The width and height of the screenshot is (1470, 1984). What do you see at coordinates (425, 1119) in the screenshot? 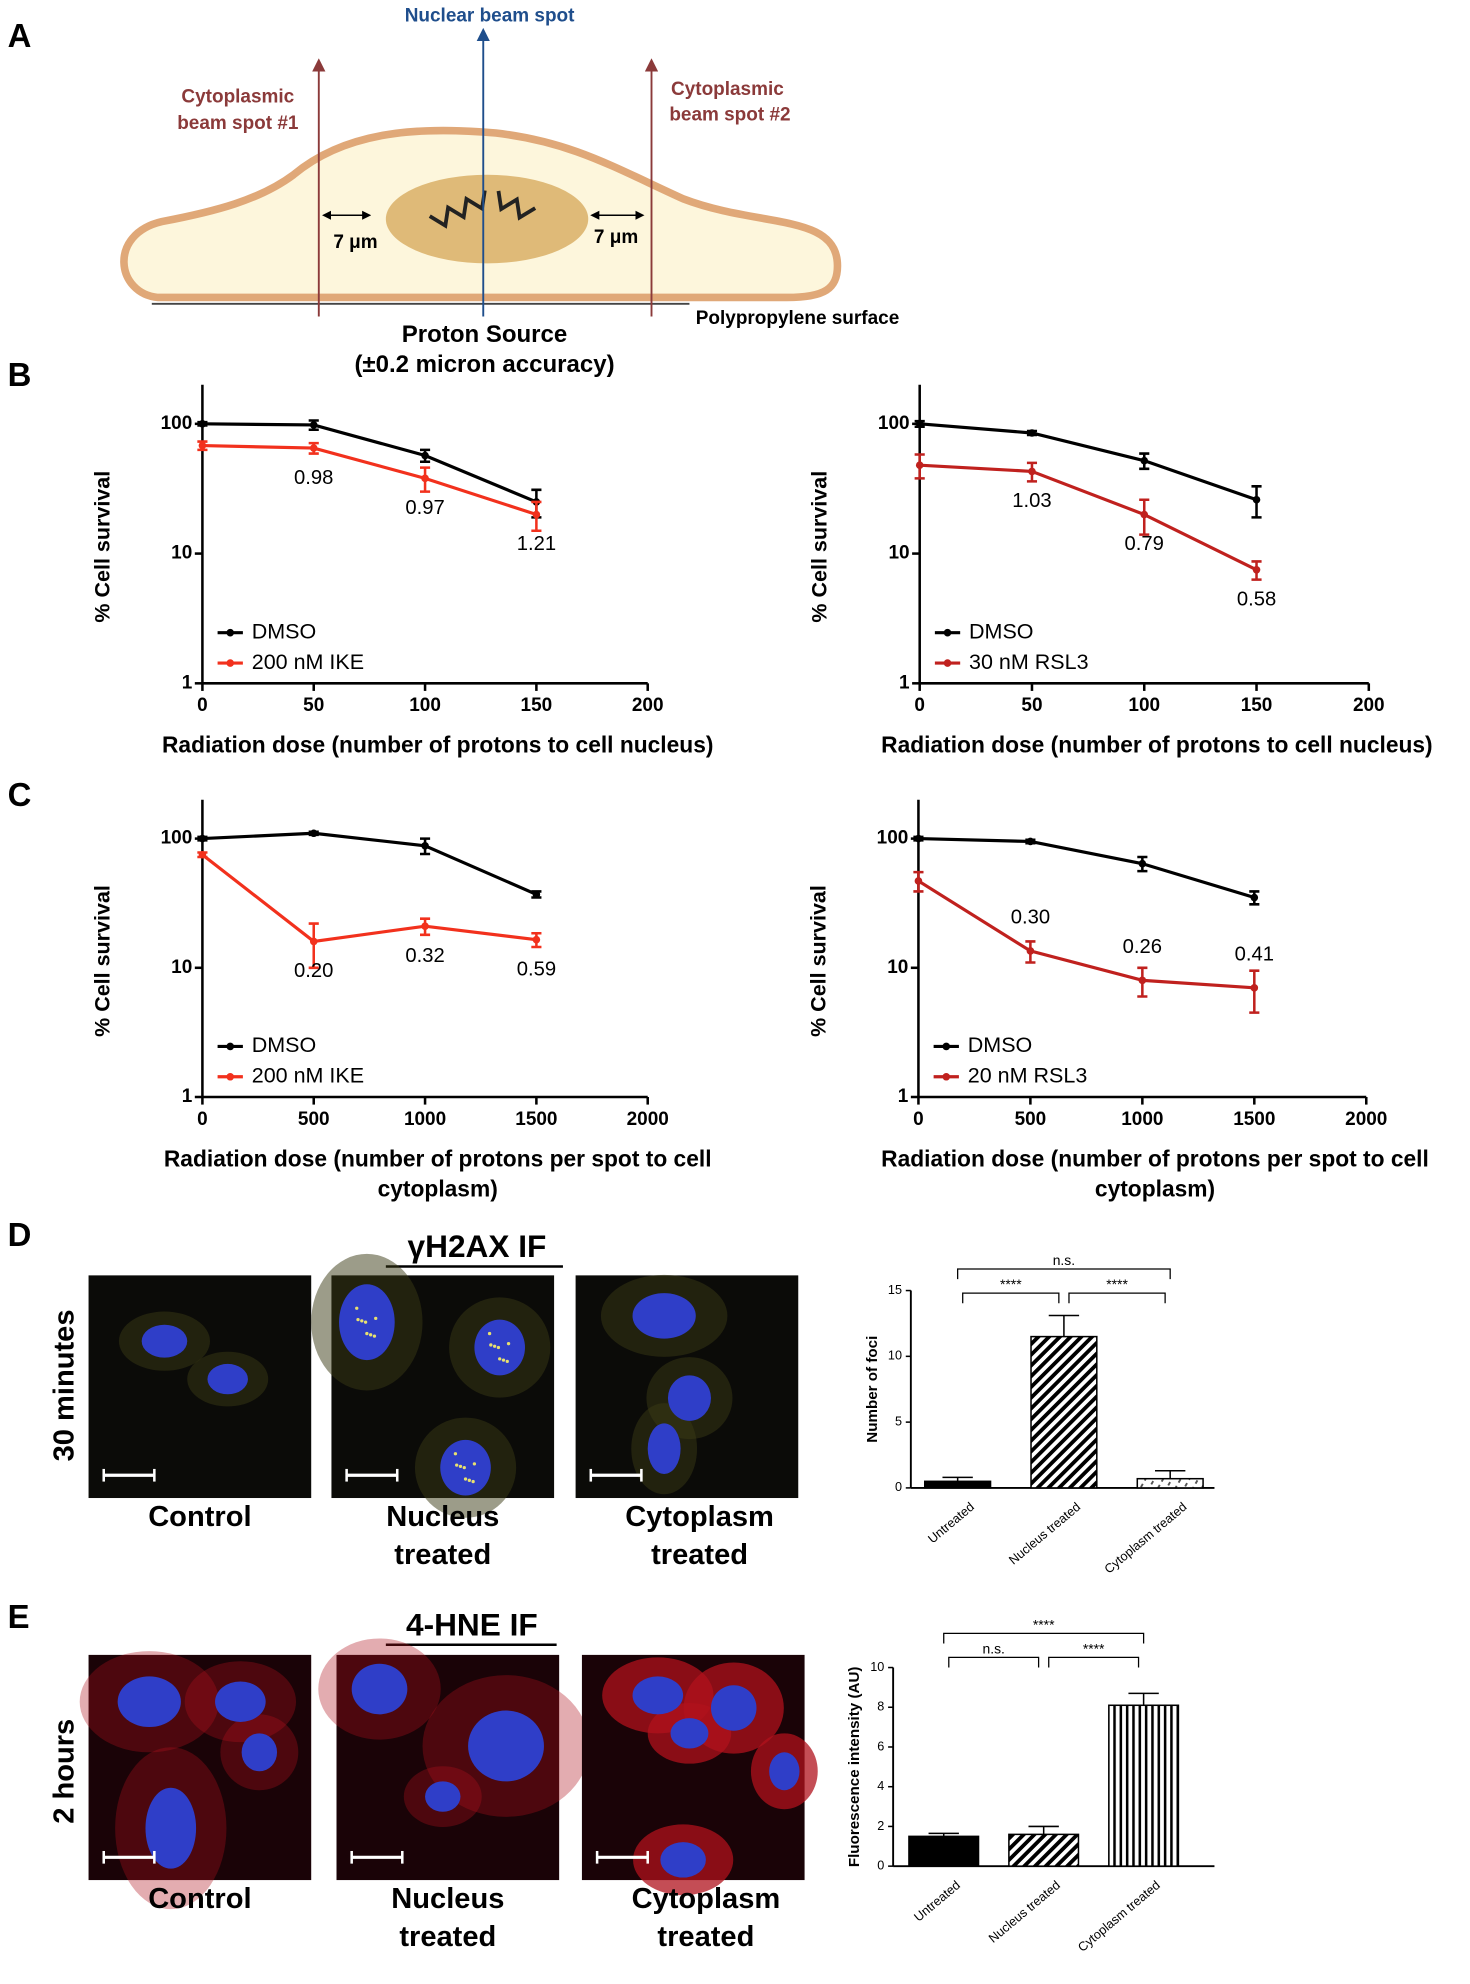
I see `x-tick-label: 1000` at bounding box center [425, 1119].